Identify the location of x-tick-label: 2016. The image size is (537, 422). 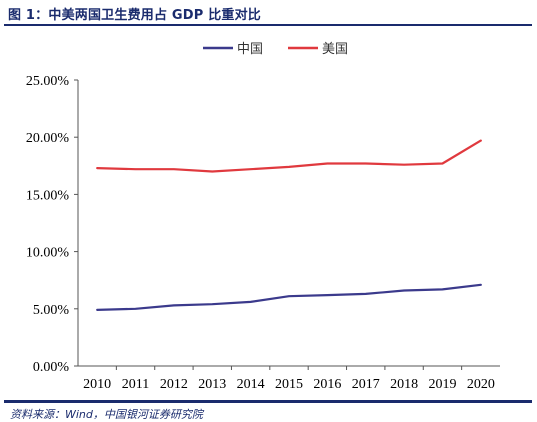
(327, 384).